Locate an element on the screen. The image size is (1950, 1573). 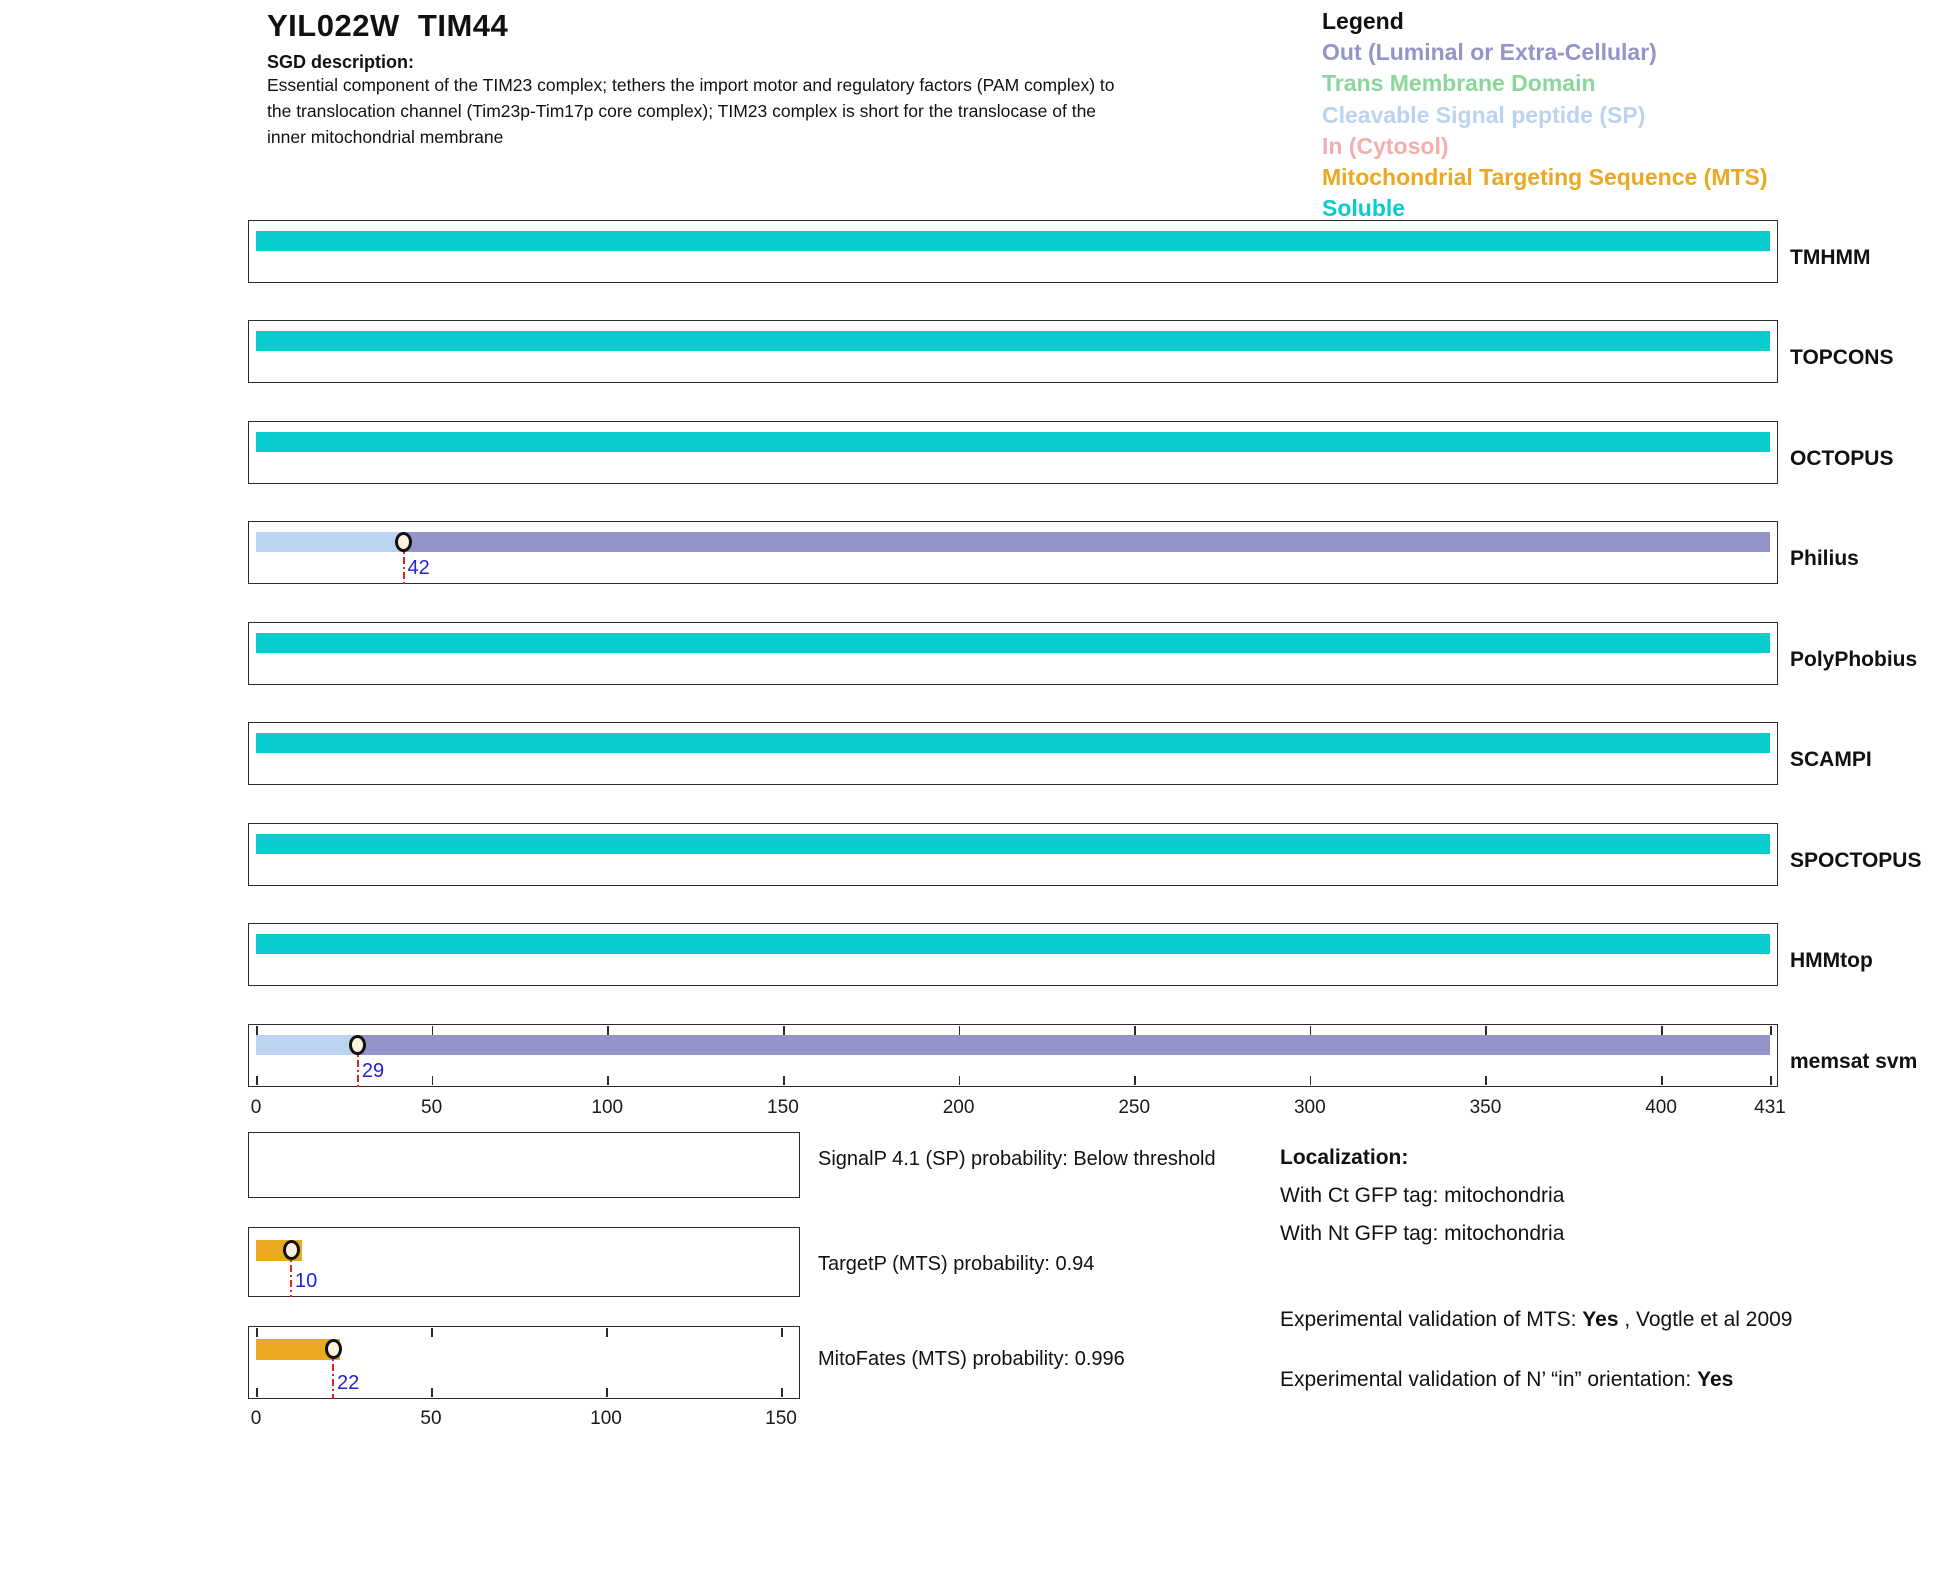
legend-item-tm: Trans Membrane Domain is located at coordinates (1459, 83).